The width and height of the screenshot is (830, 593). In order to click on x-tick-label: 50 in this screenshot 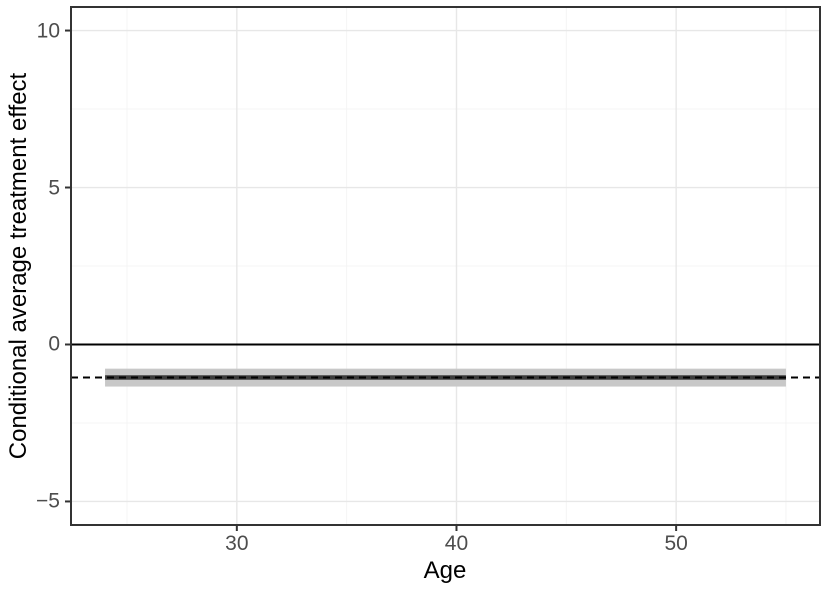, I will do `click(676, 543)`.